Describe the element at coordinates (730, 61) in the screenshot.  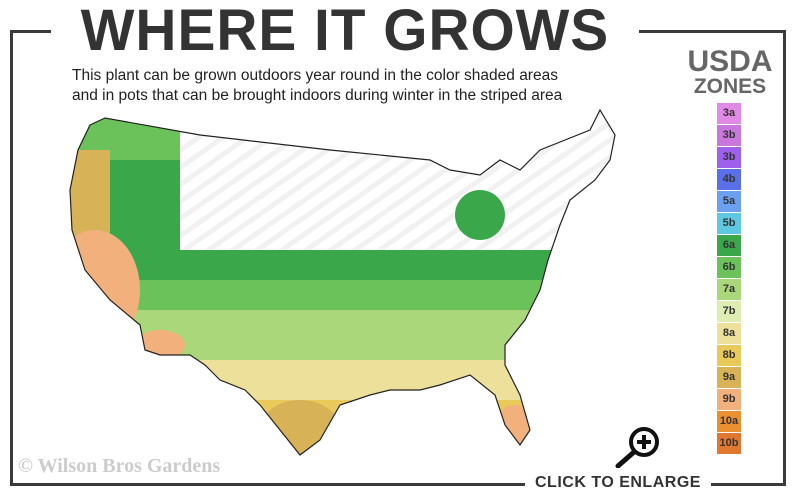
I see `legend-title-usda: USDA` at that location.